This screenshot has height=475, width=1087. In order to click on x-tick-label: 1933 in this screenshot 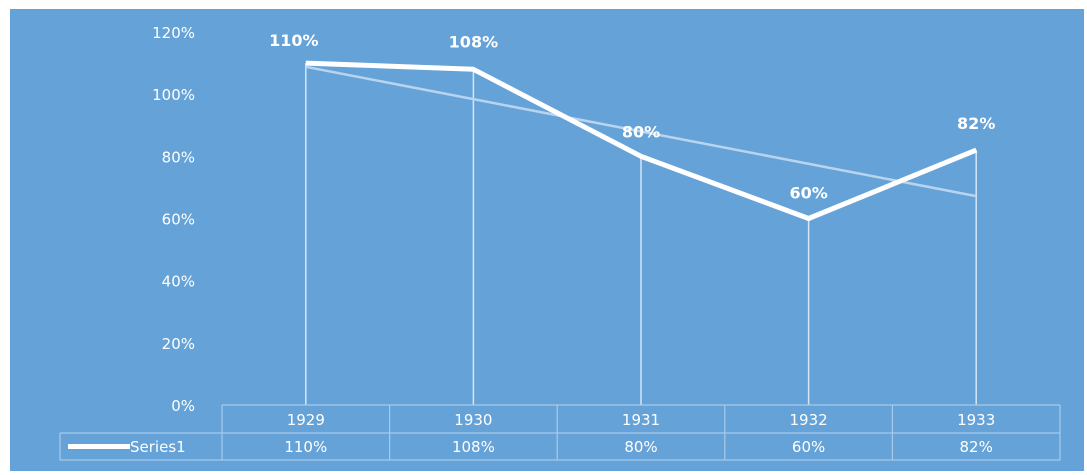, I will do `click(976, 420)`.